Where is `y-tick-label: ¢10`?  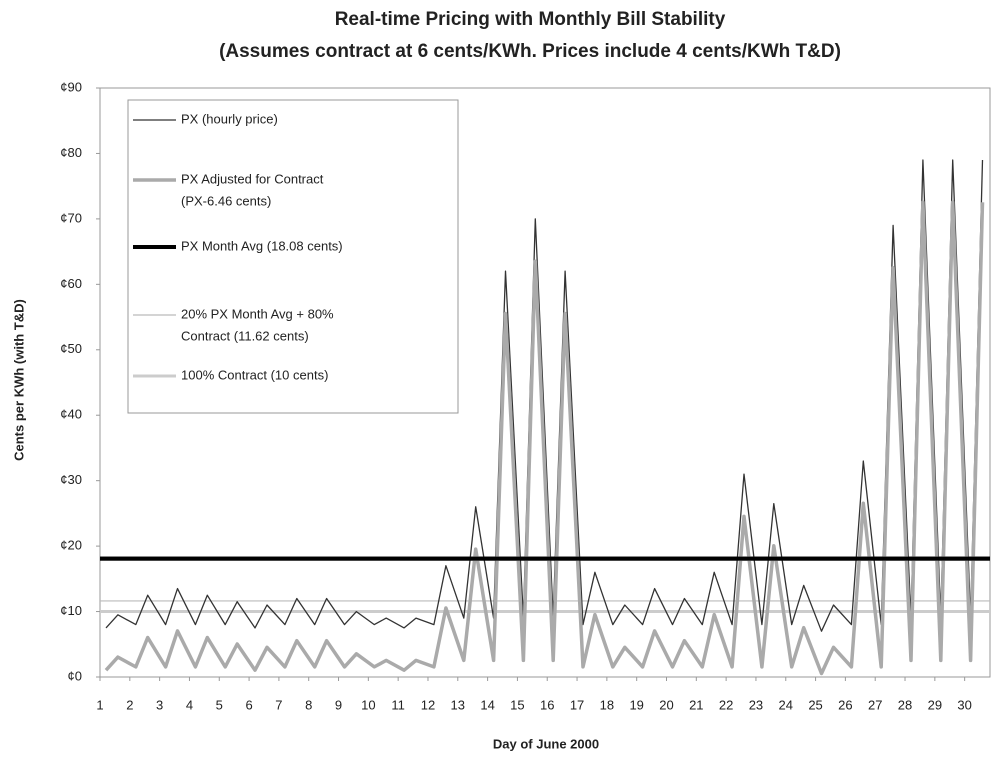
y-tick-label: ¢10 is located at coordinates (71, 610).